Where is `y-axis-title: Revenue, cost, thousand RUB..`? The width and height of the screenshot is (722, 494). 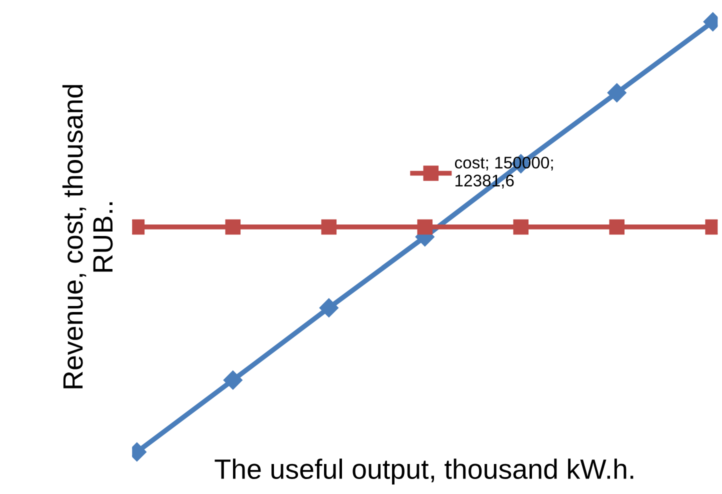 y-axis-title: Revenue, cost, thousand RUB.. is located at coordinates (87, 236).